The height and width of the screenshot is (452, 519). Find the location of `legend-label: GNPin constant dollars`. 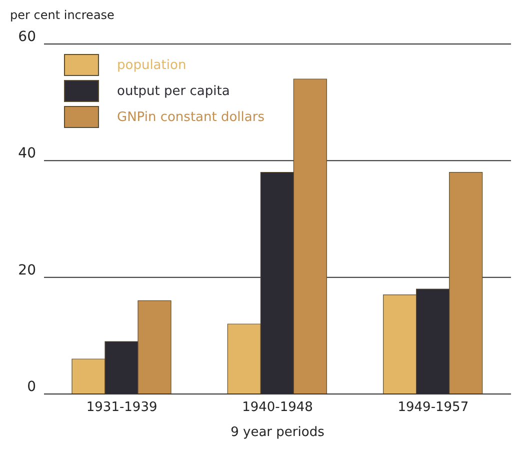

legend-label: GNPin constant dollars is located at coordinates (190, 117).